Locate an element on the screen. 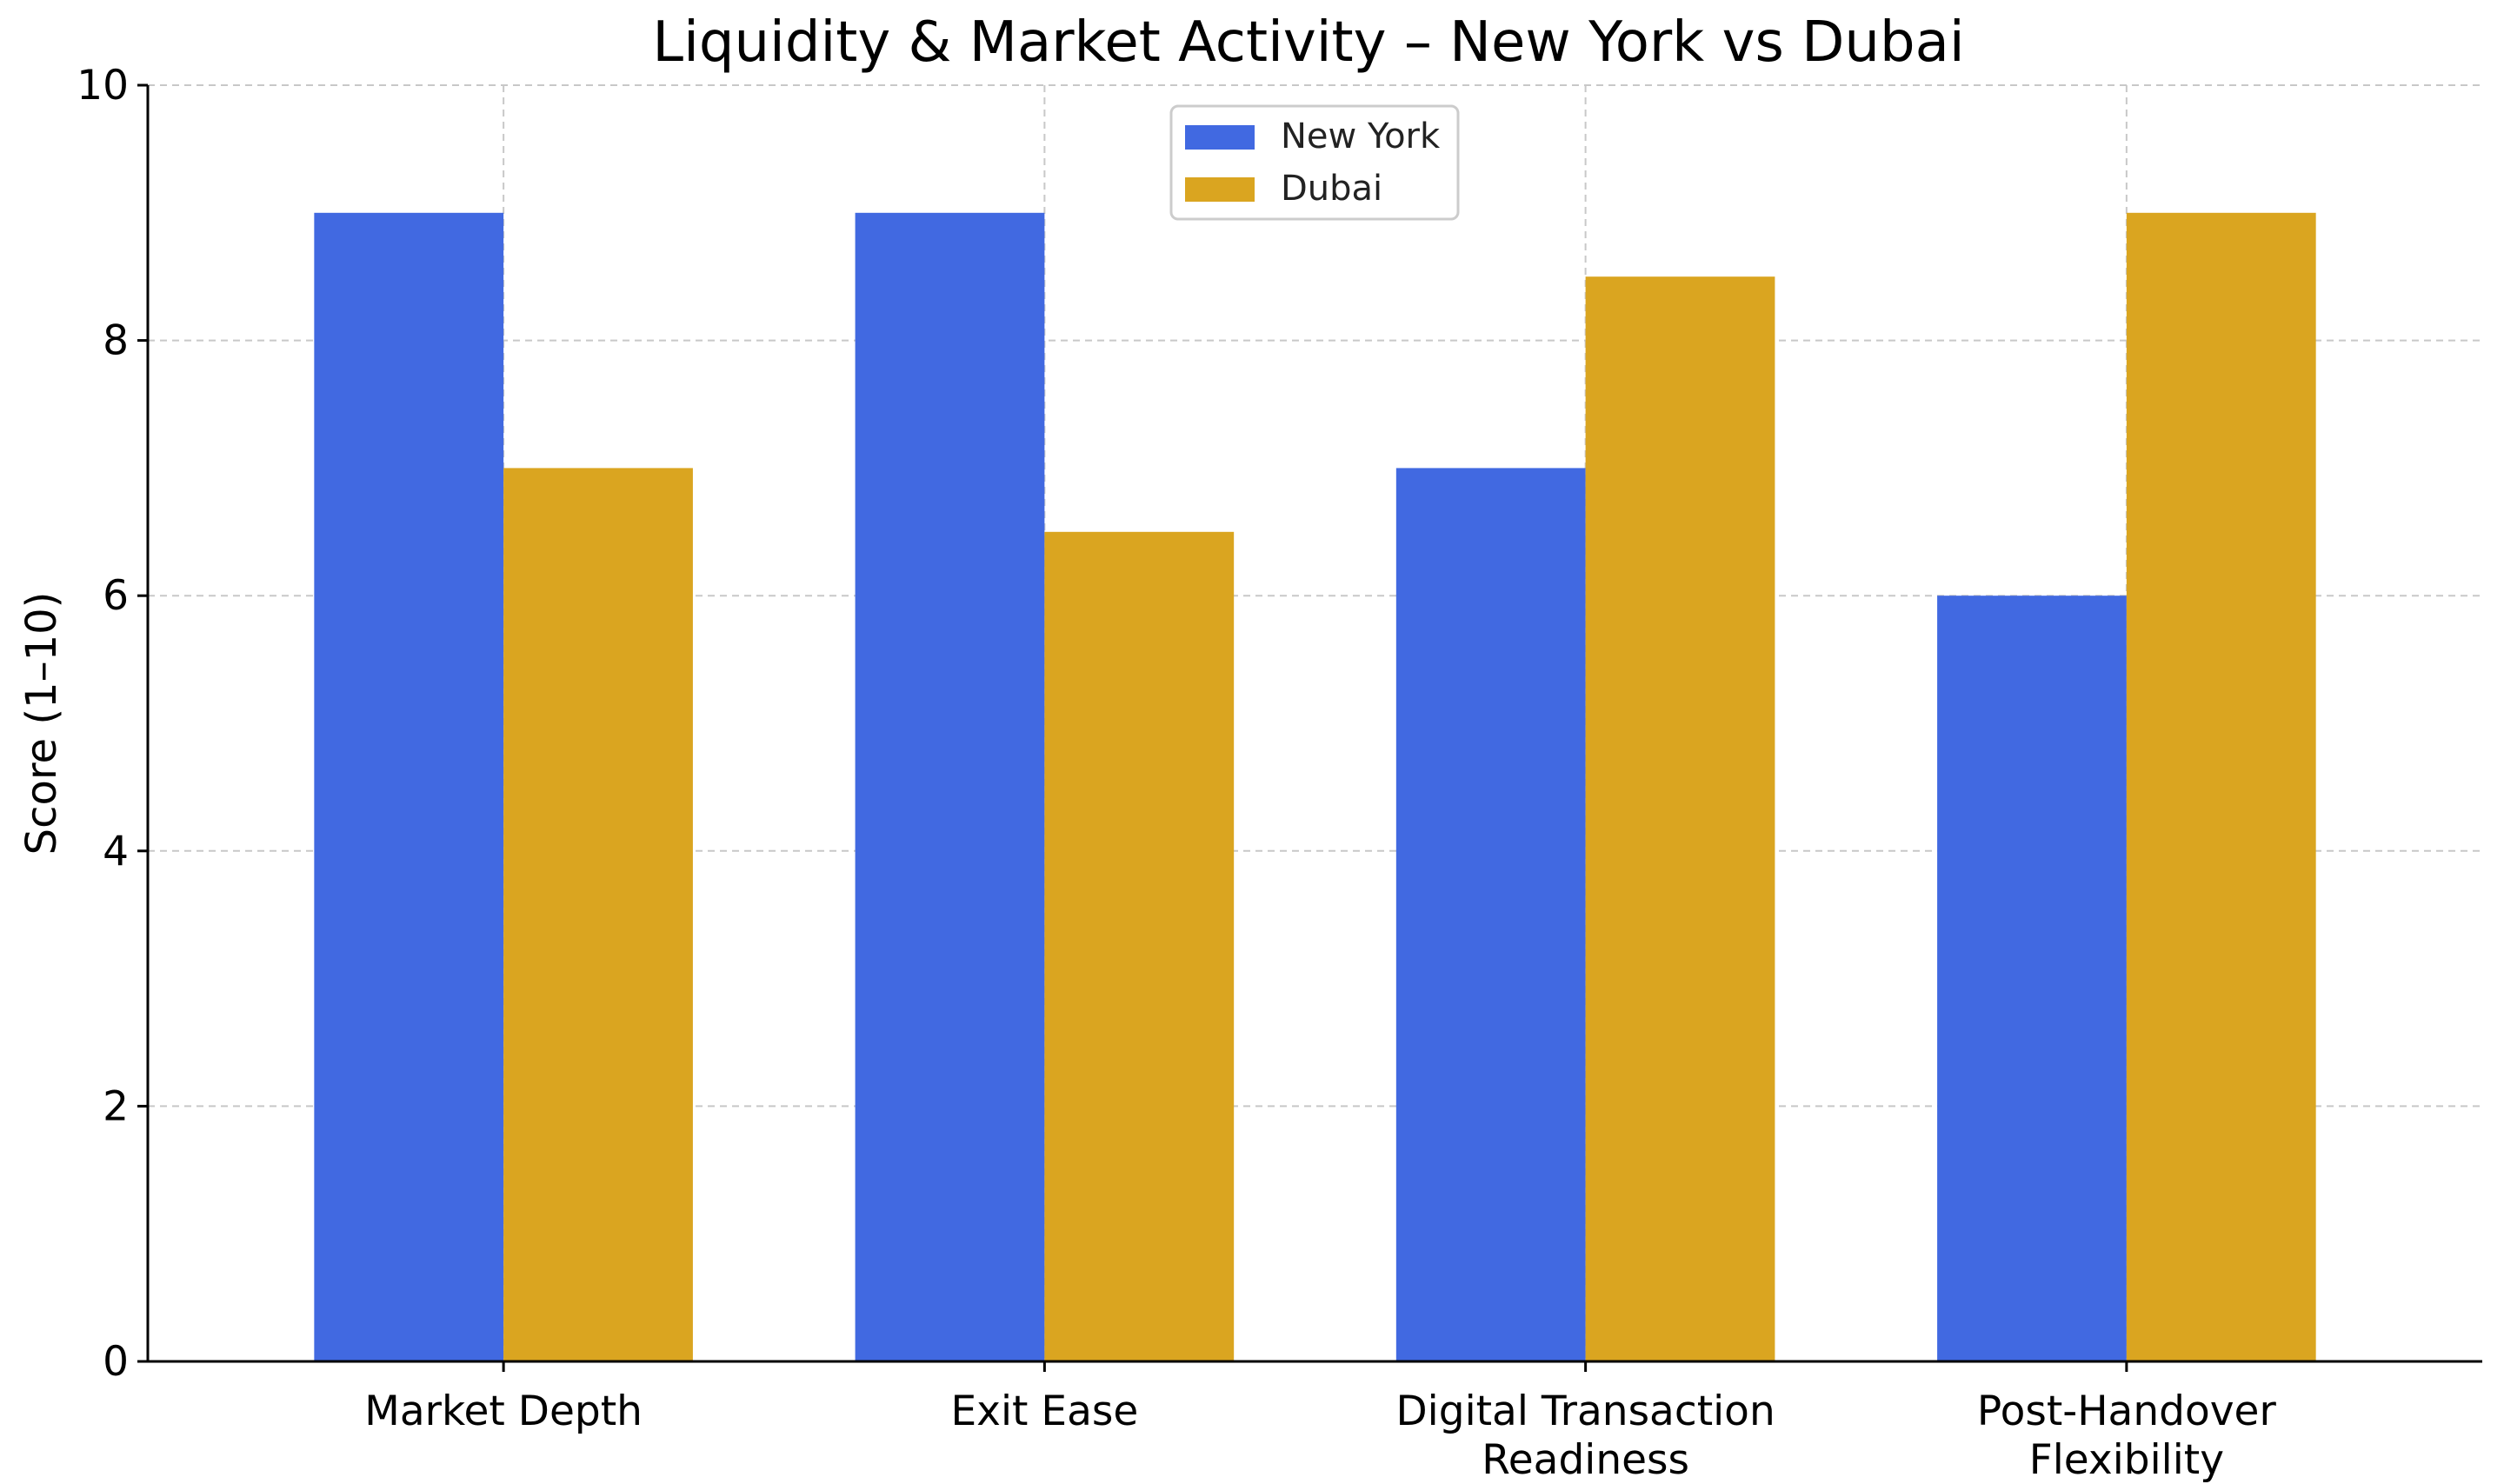 This screenshot has width=2504, height=1484. x-tick-label-1: Exit Ease is located at coordinates (1044, 1411).